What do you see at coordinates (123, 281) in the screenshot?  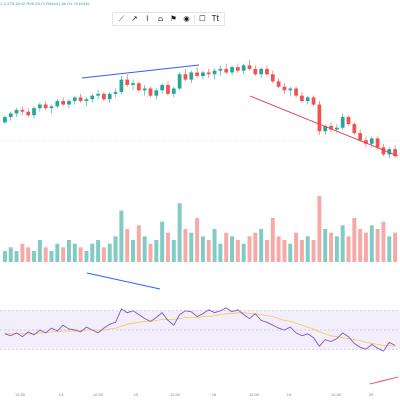 I see `trendline-blue-rsi` at bounding box center [123, 281].